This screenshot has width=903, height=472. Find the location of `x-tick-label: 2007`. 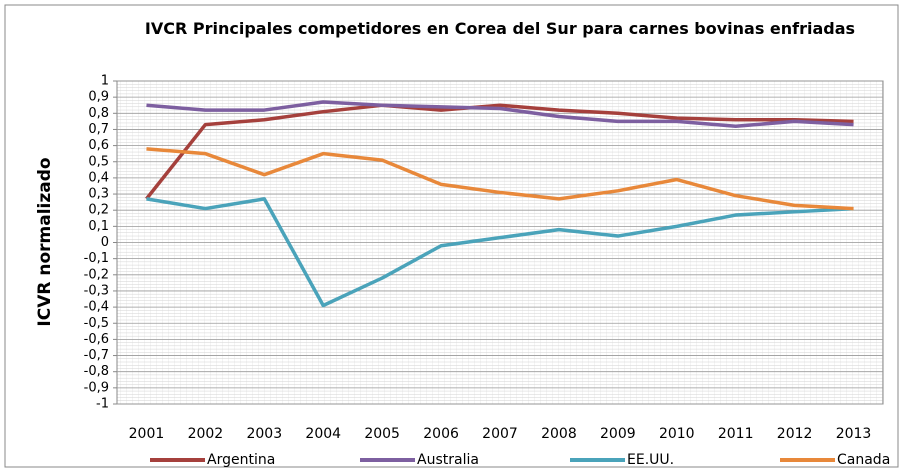

x-tick-label: 2007 is located at coordinates (500, 434).